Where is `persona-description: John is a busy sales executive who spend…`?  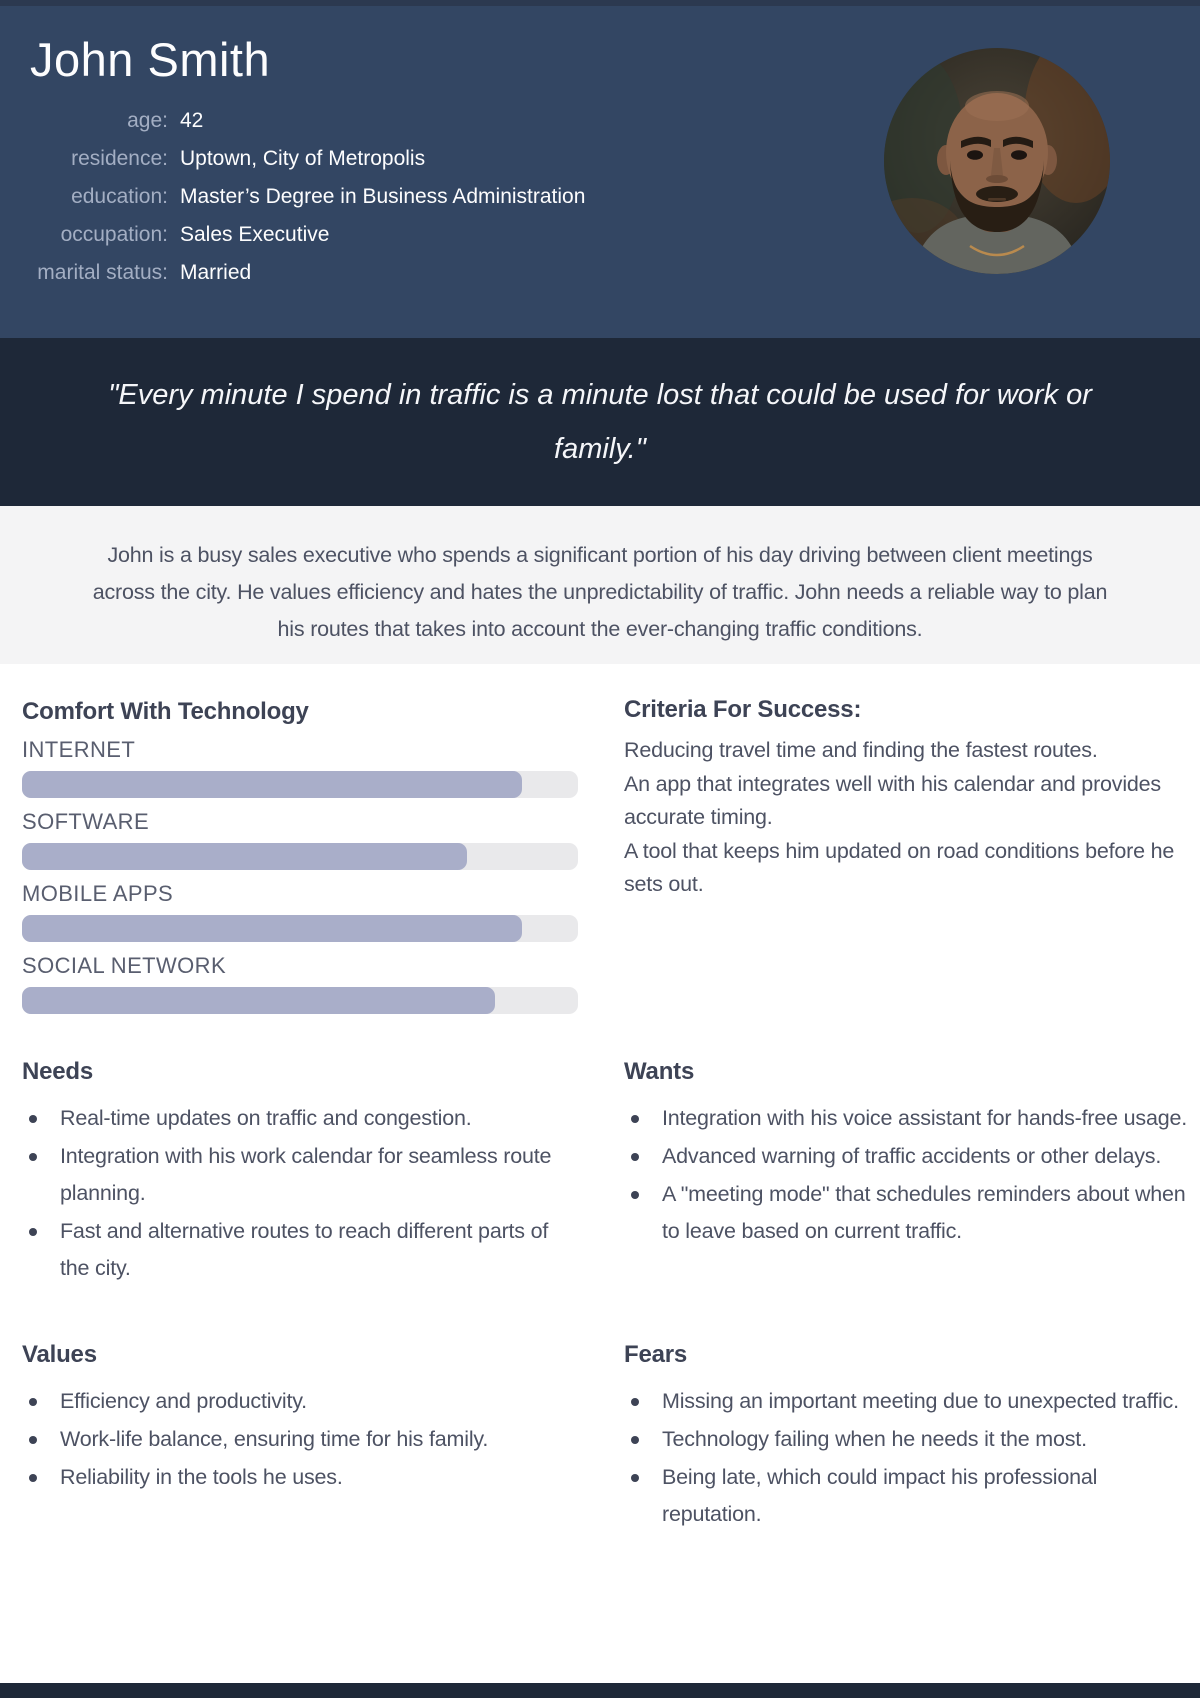
persona-description: John is a busy sales executive who spend… is located at coordinates (600, 585).